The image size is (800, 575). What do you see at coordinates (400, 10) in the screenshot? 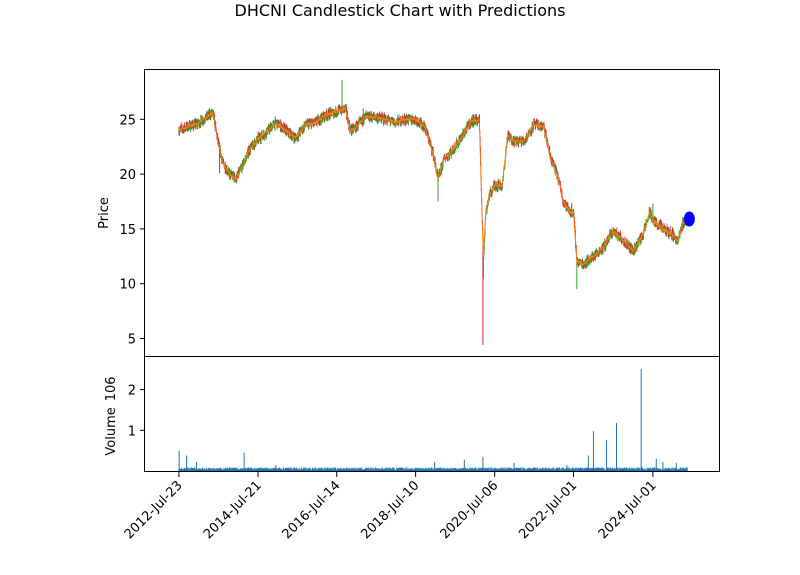
I see `chart-title: DHCNI Candlestick Chart with Predictions` at bounding box center [400, 10].